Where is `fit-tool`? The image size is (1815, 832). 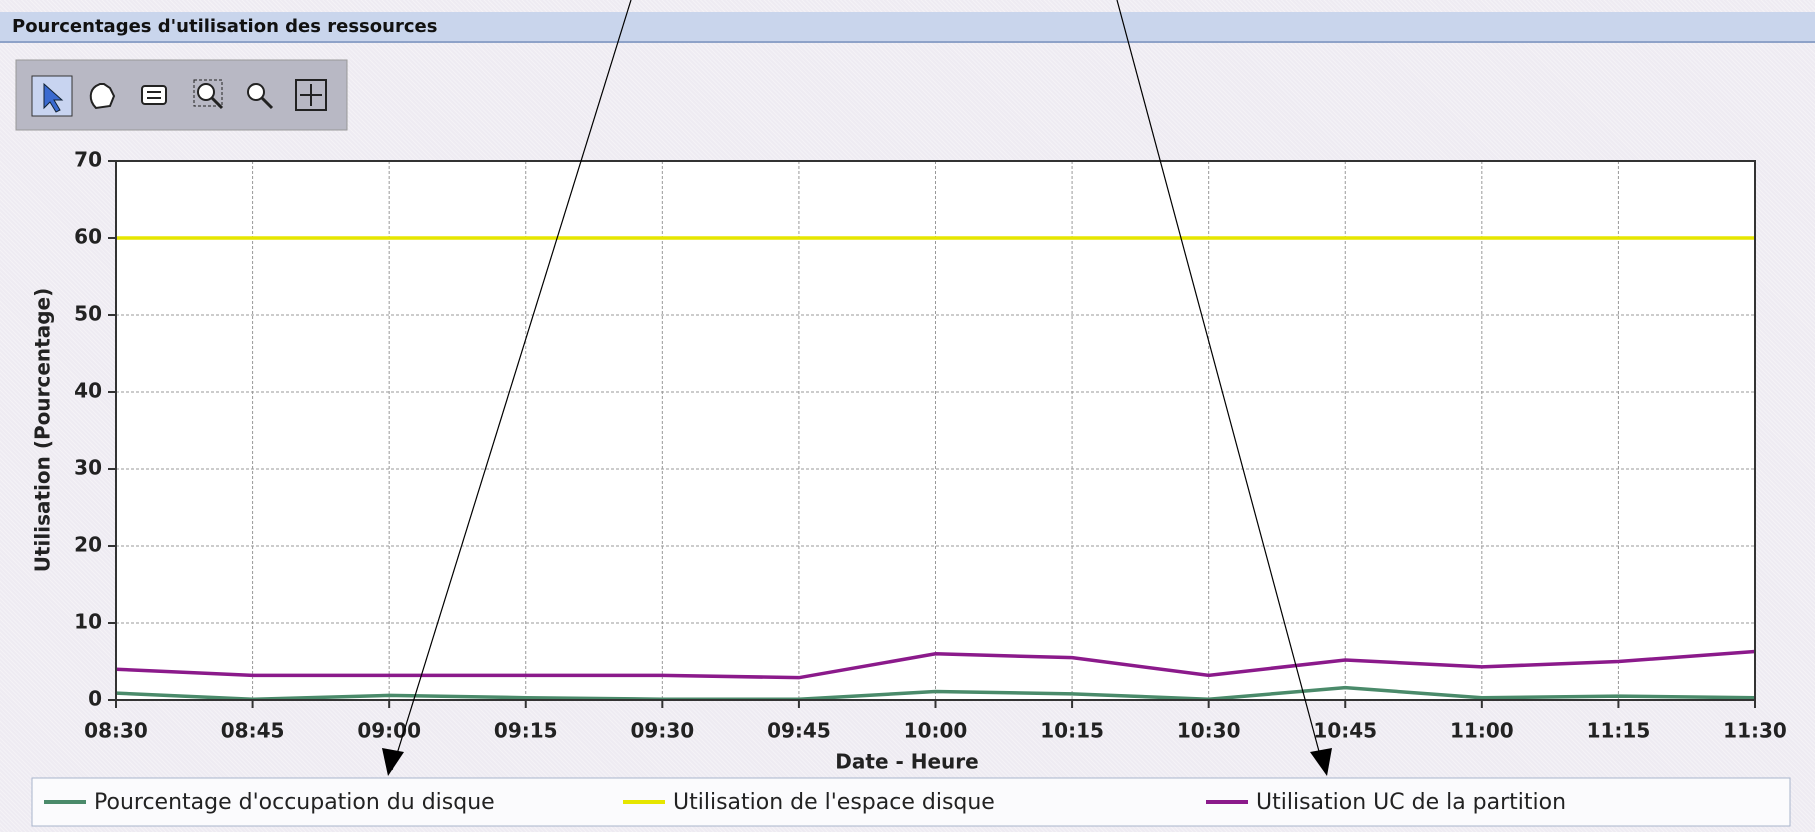 fit-tool is located at coordinates (311, 95).